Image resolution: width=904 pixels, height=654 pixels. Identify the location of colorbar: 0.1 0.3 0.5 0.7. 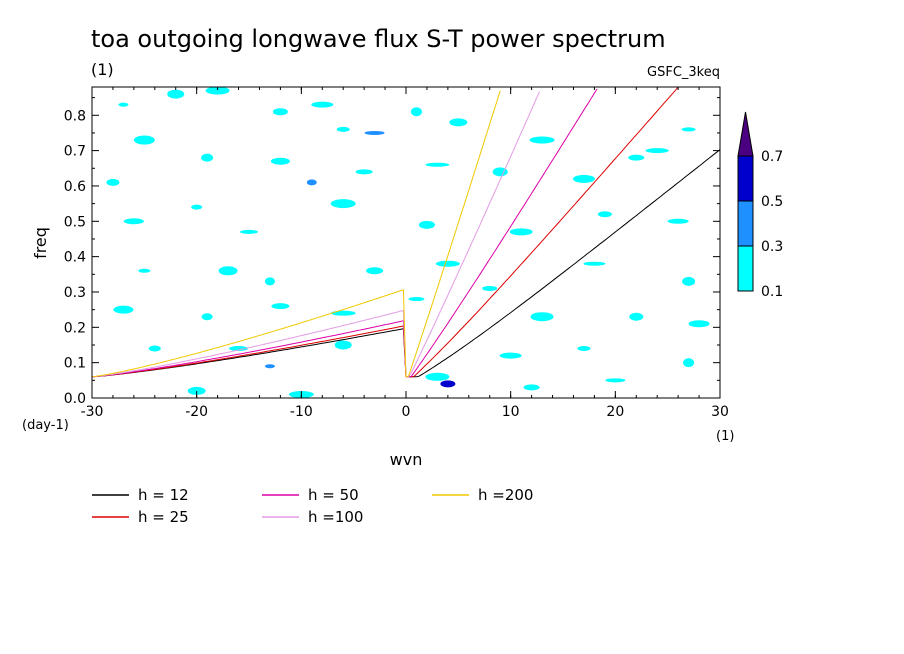
(760, 205).